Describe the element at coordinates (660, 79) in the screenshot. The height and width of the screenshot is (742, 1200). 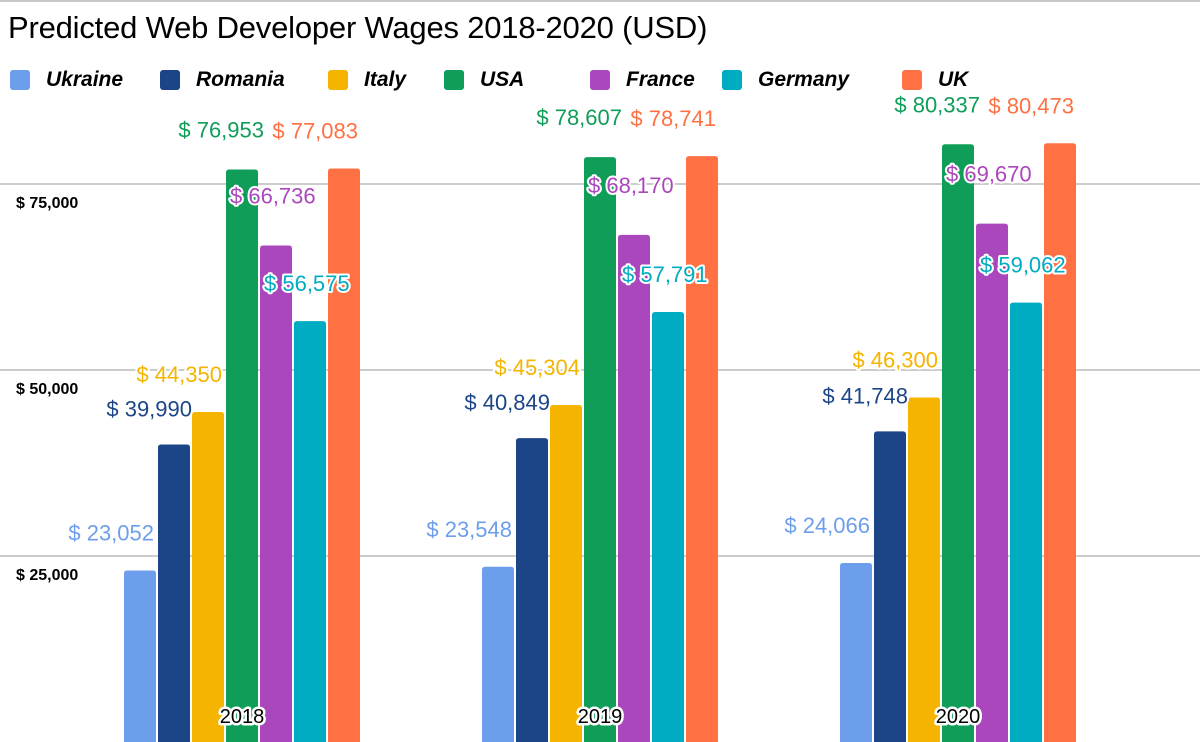
I see `legend-label: France` at that location.